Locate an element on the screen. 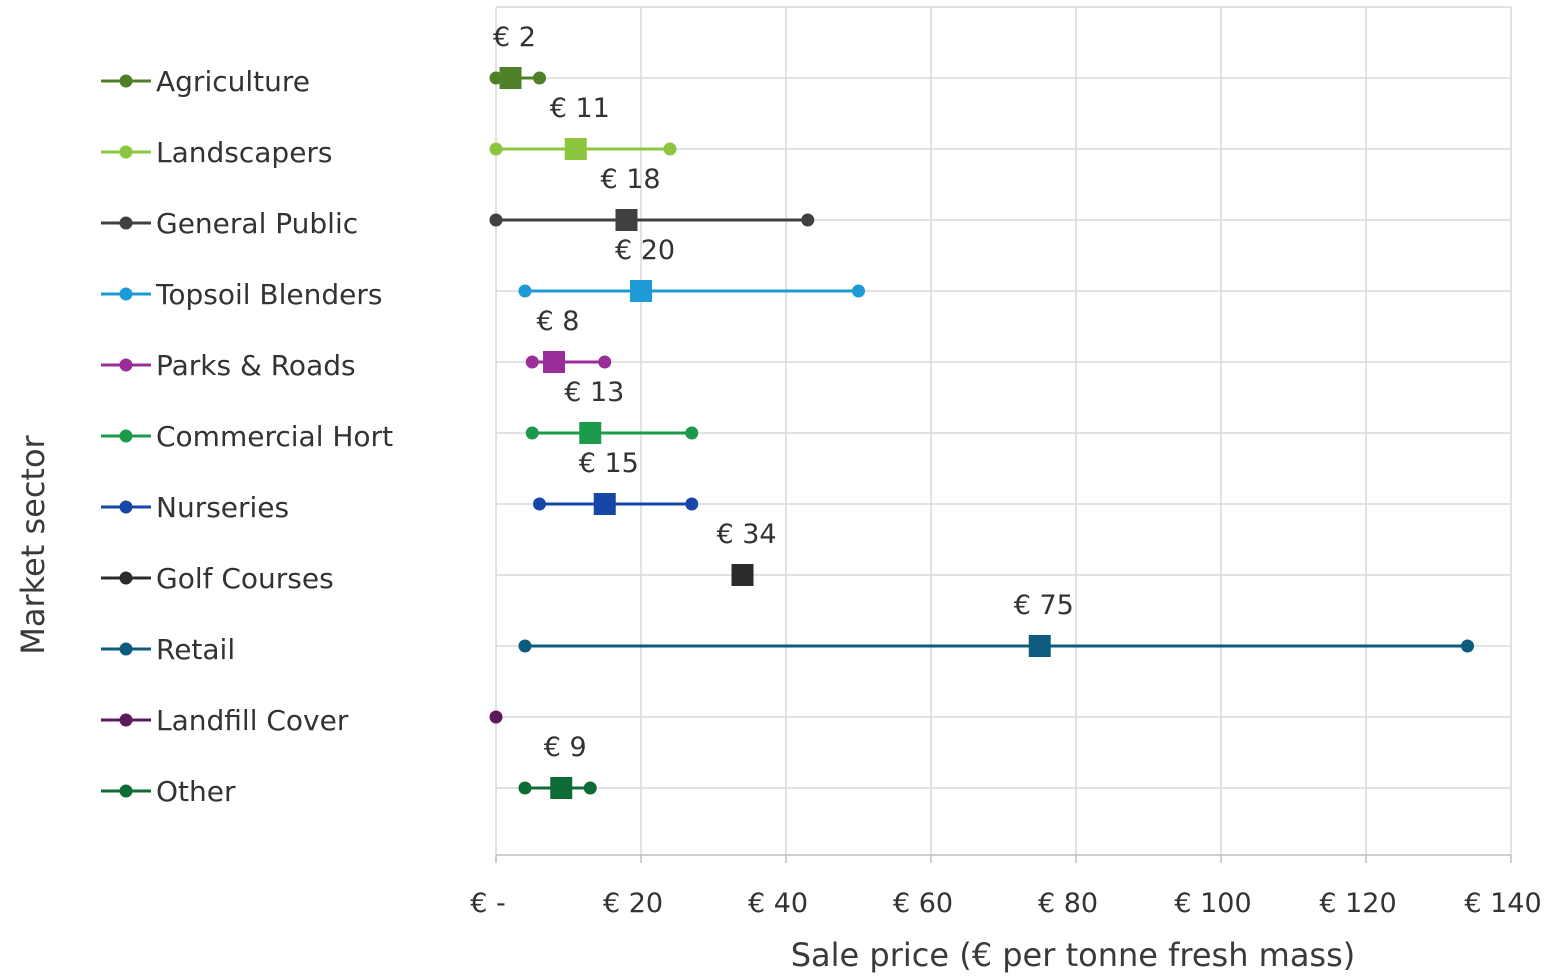  data-label: € 2 is located at coordinates (514, 37).